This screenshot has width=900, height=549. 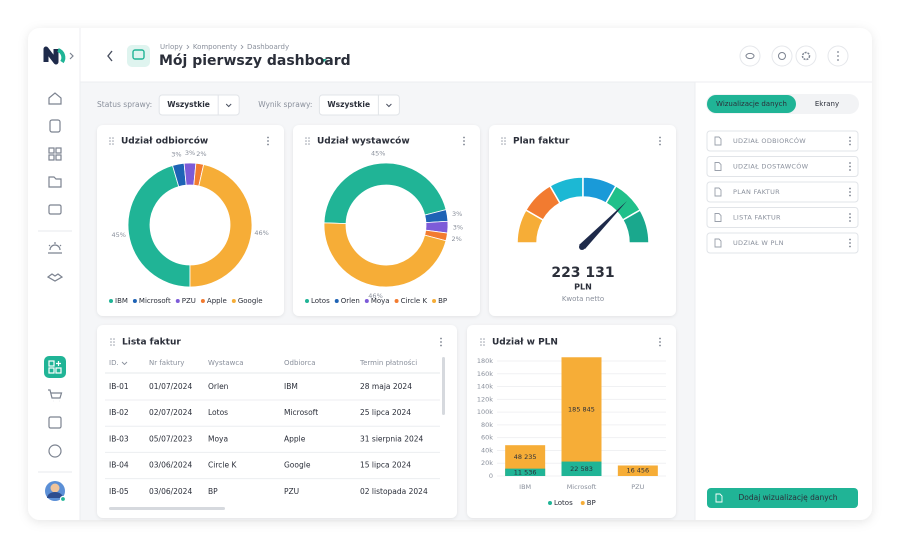 What do you see at coordinates (55, 182) in the screenshot?
I see `folder-icon` at bounding box center [55, 182].